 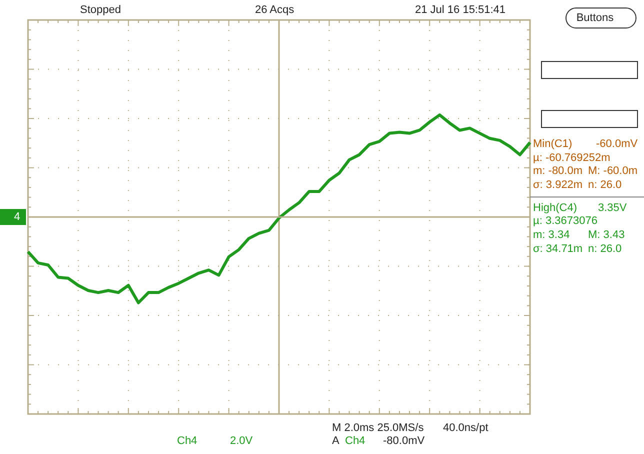 What do you see at coordinates (558, 249) in the screenshot?
I see `text: σ: 34.71m` at bounding box center [558, 249].